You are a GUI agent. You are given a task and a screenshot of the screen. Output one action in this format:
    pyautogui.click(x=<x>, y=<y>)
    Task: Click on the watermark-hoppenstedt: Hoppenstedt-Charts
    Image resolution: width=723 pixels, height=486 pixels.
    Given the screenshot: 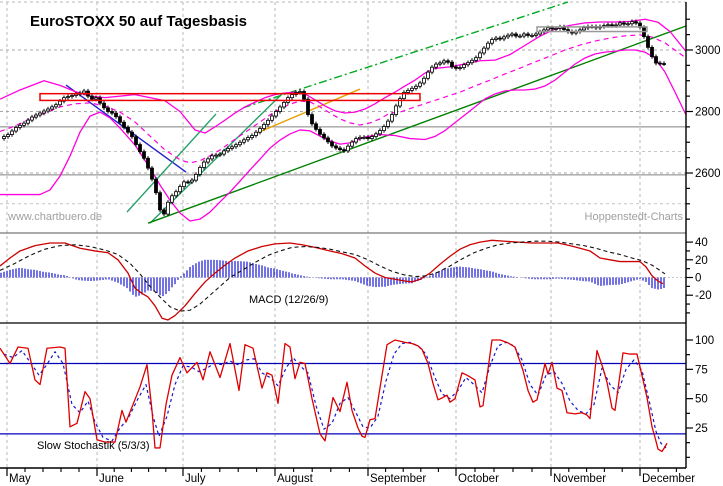 What is the action you would take?
    pyautogui.click(x=633, y=217)
    